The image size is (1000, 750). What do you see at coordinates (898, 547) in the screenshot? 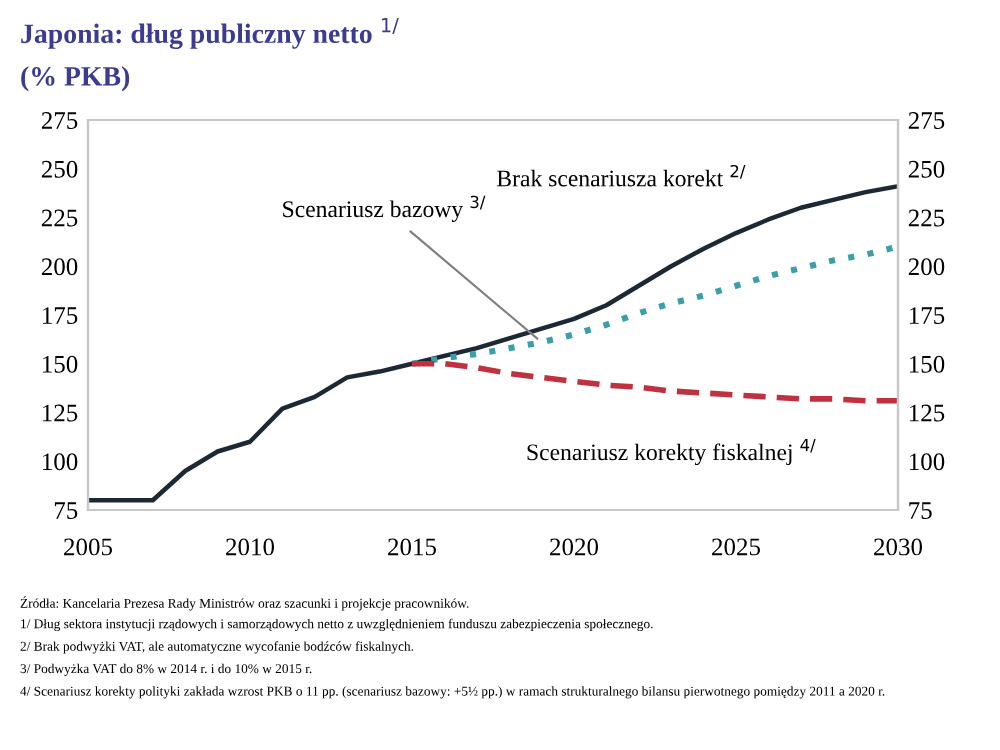
I see `x-tick-label: 2030` at bounding box center [898, 547].